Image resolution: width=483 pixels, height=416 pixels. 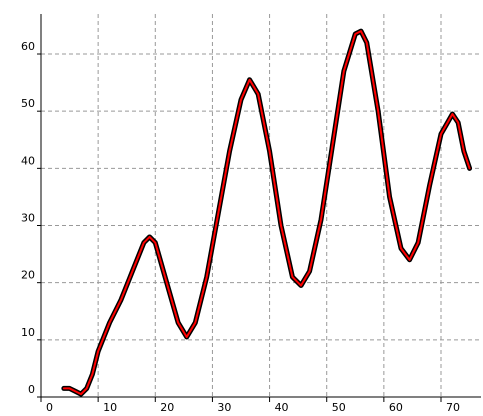 I want to click on y-tick-label: 60, so click(x=28, y=46).